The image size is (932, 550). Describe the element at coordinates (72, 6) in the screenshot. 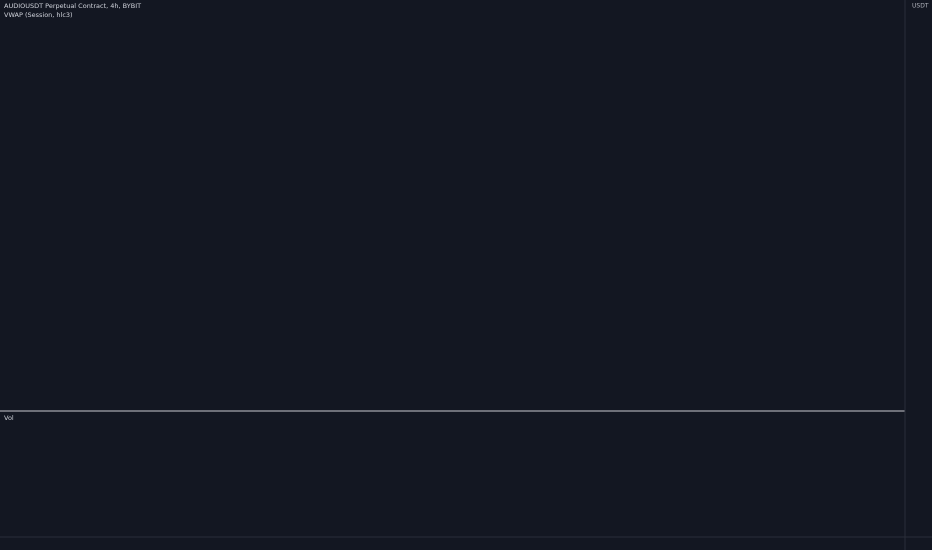

I see `chart-title: AUDIOUSDT Perpetual Contract, 4h, BYBIT` at that location.